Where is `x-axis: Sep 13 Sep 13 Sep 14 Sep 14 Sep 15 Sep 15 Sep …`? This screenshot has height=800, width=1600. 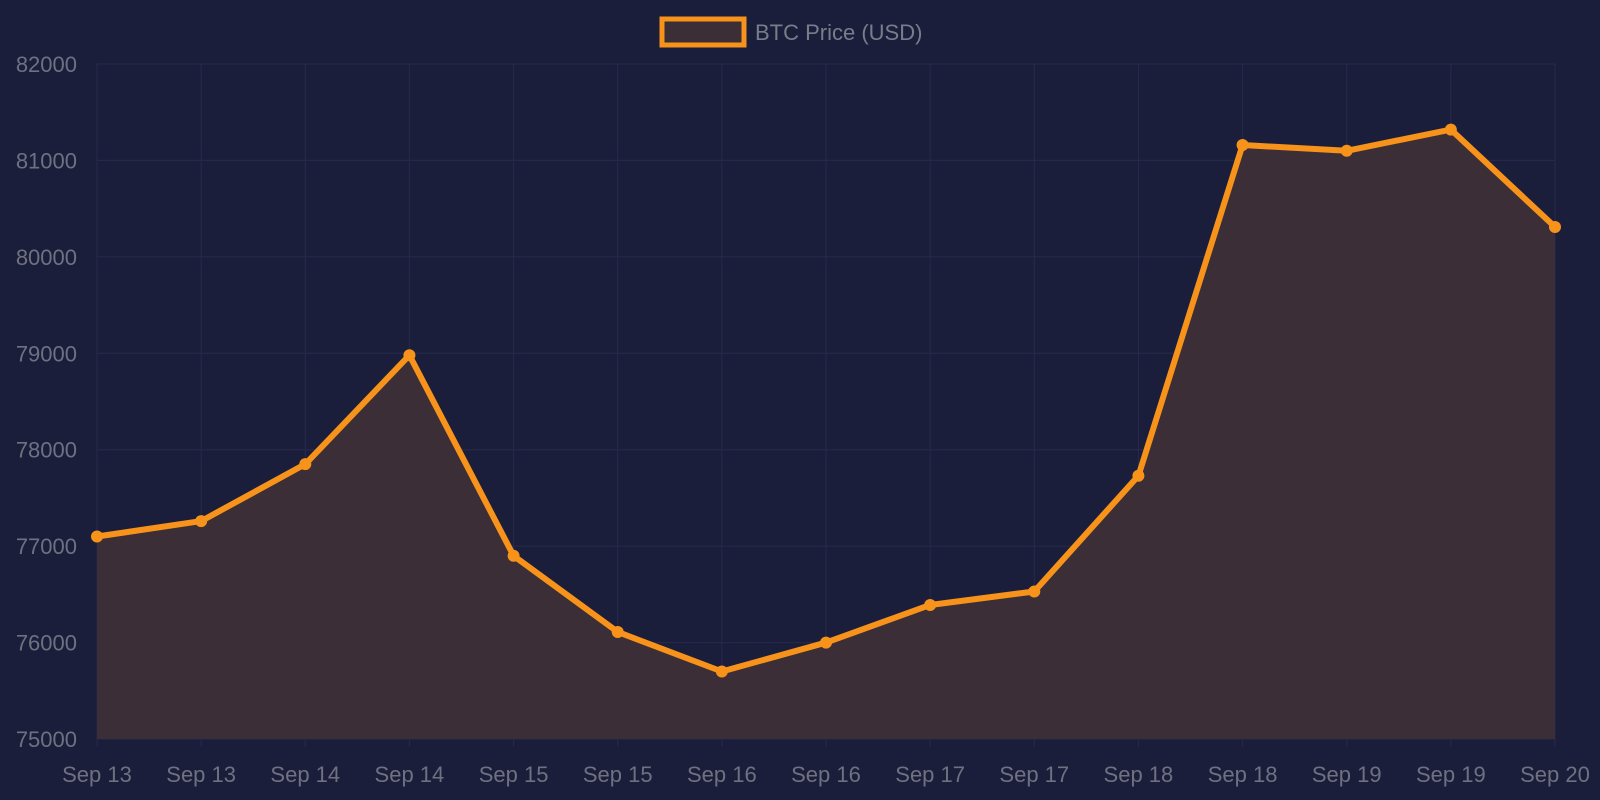 x-axis: Sep 13 Sep 13 Sep 14 Sep 14 Sep 15 Sep 15 Sep … is located at coordinates (826, 763).